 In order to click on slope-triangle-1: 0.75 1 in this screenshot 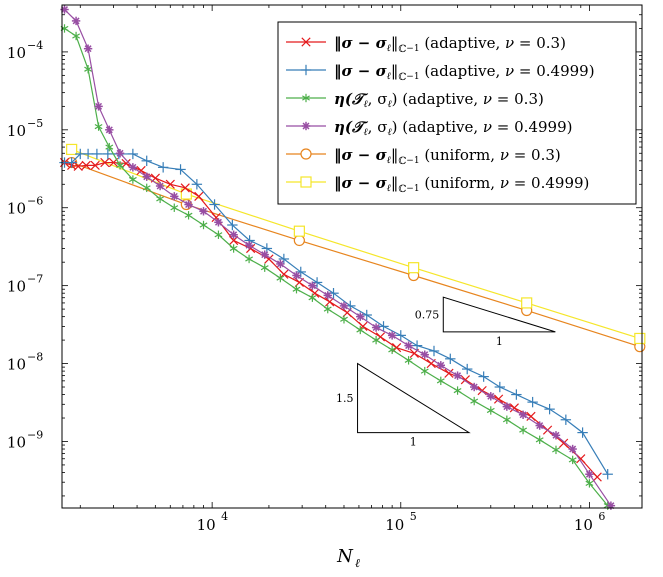, I will do `click(485, 322)`.